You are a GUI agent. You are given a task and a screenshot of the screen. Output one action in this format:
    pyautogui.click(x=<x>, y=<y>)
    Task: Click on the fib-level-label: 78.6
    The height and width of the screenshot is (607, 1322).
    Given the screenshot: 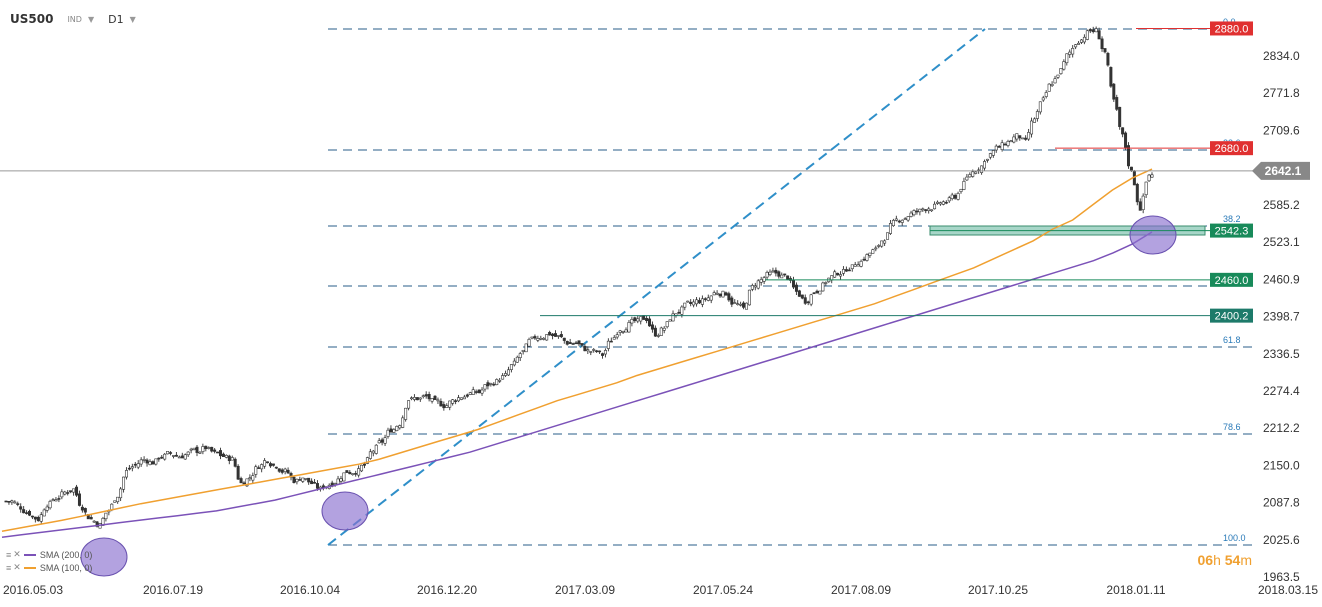 What is the action you would take?
    pyautogui.click(x=1232, y=427)
    